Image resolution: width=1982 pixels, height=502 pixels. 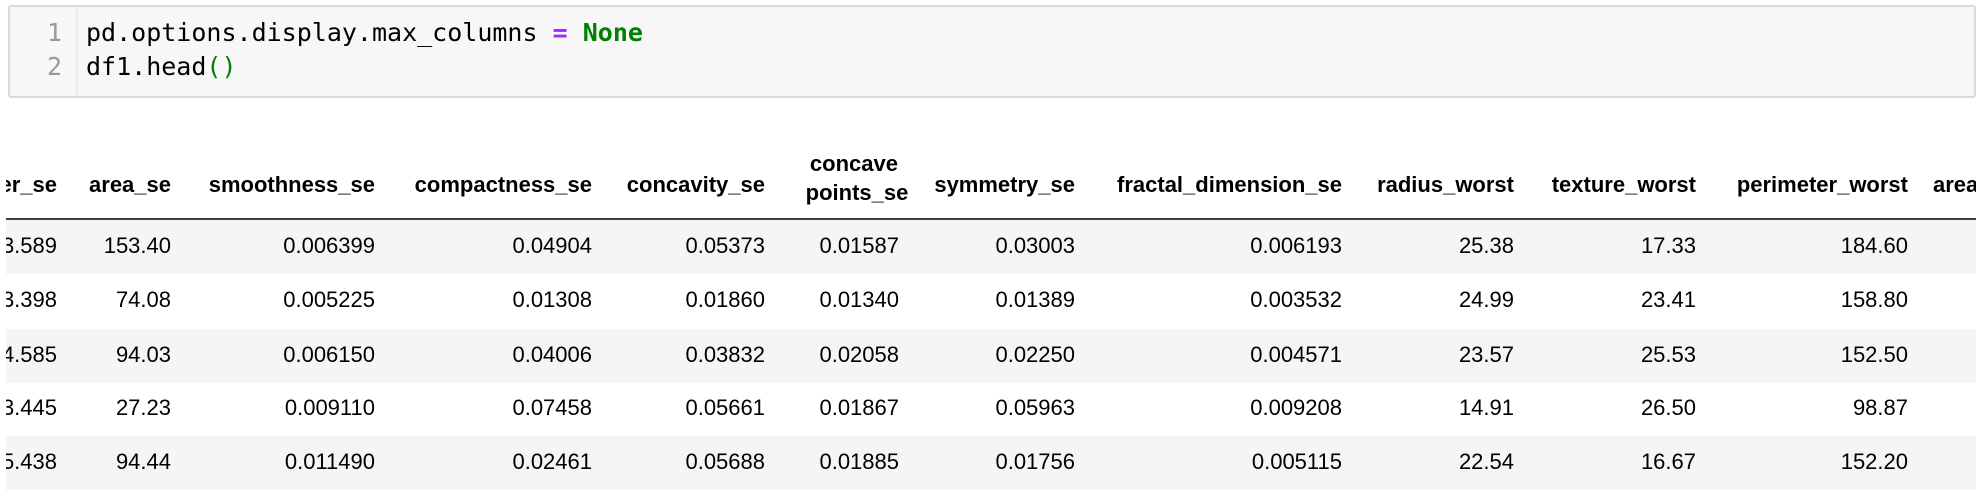 I want to click on table-cell: 0.05963, so click(x=1035, y=407).